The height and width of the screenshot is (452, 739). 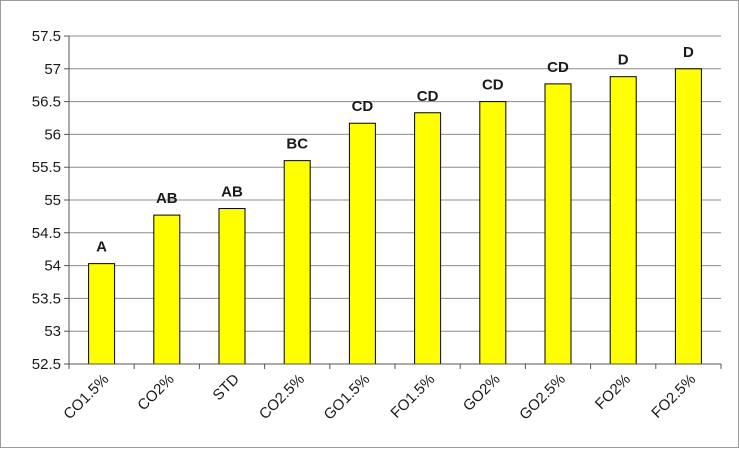 What do you see at coordinates (613, 392) in the screenshot?
I see `x-category-label: FO2%` at bounding box center [613, 392].